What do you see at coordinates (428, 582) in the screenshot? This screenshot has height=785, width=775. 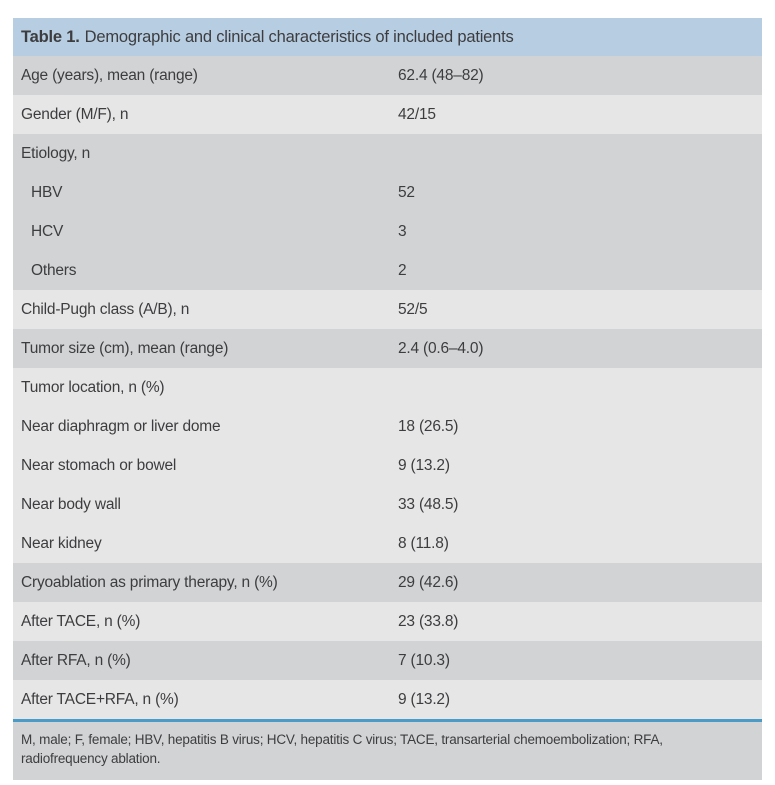 I see `row-value: 29 (42.6)` at bounding box center [428, 582].